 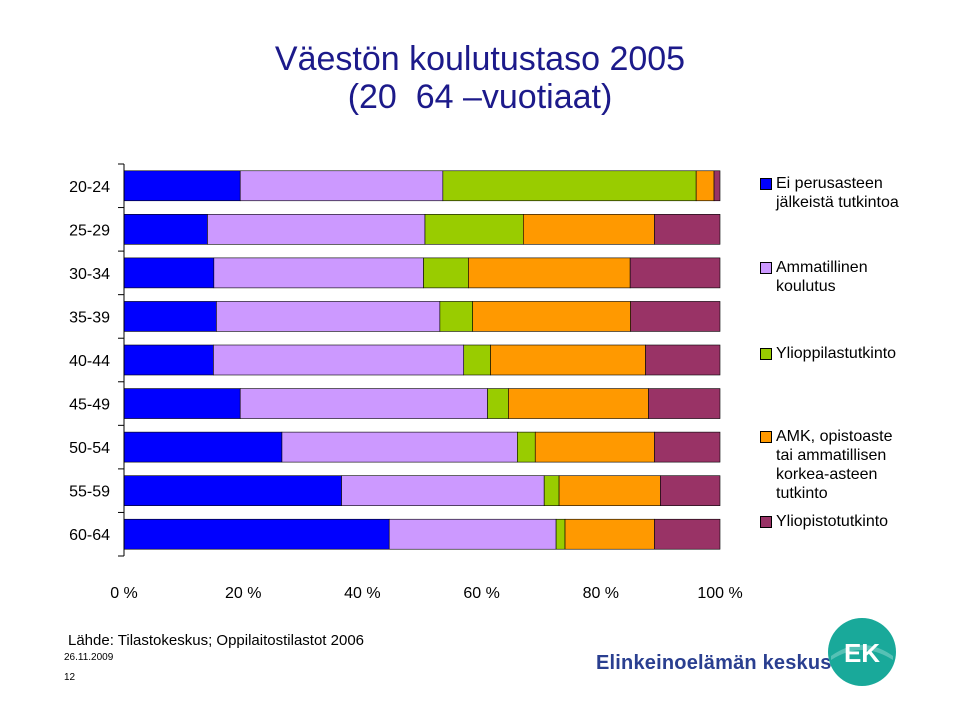 What do you see at coordinates (89, 448) in the screenshot?
I see `y-tick-label: 50-54` at bounding box center [89, 448].